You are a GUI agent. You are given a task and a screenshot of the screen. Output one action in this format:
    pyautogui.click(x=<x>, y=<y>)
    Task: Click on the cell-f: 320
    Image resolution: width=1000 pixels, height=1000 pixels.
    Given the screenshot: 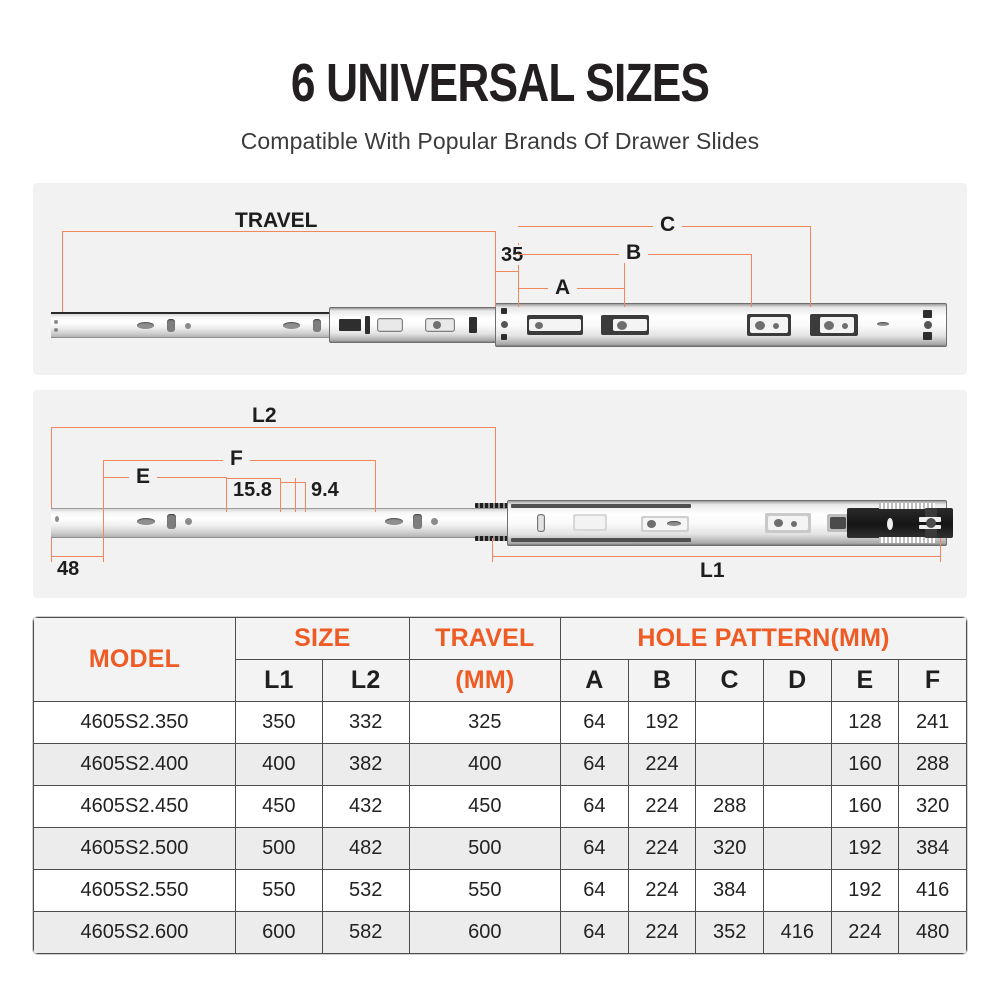 What is the action you would take?
    pyautogui.click(x=932, y=806)
    